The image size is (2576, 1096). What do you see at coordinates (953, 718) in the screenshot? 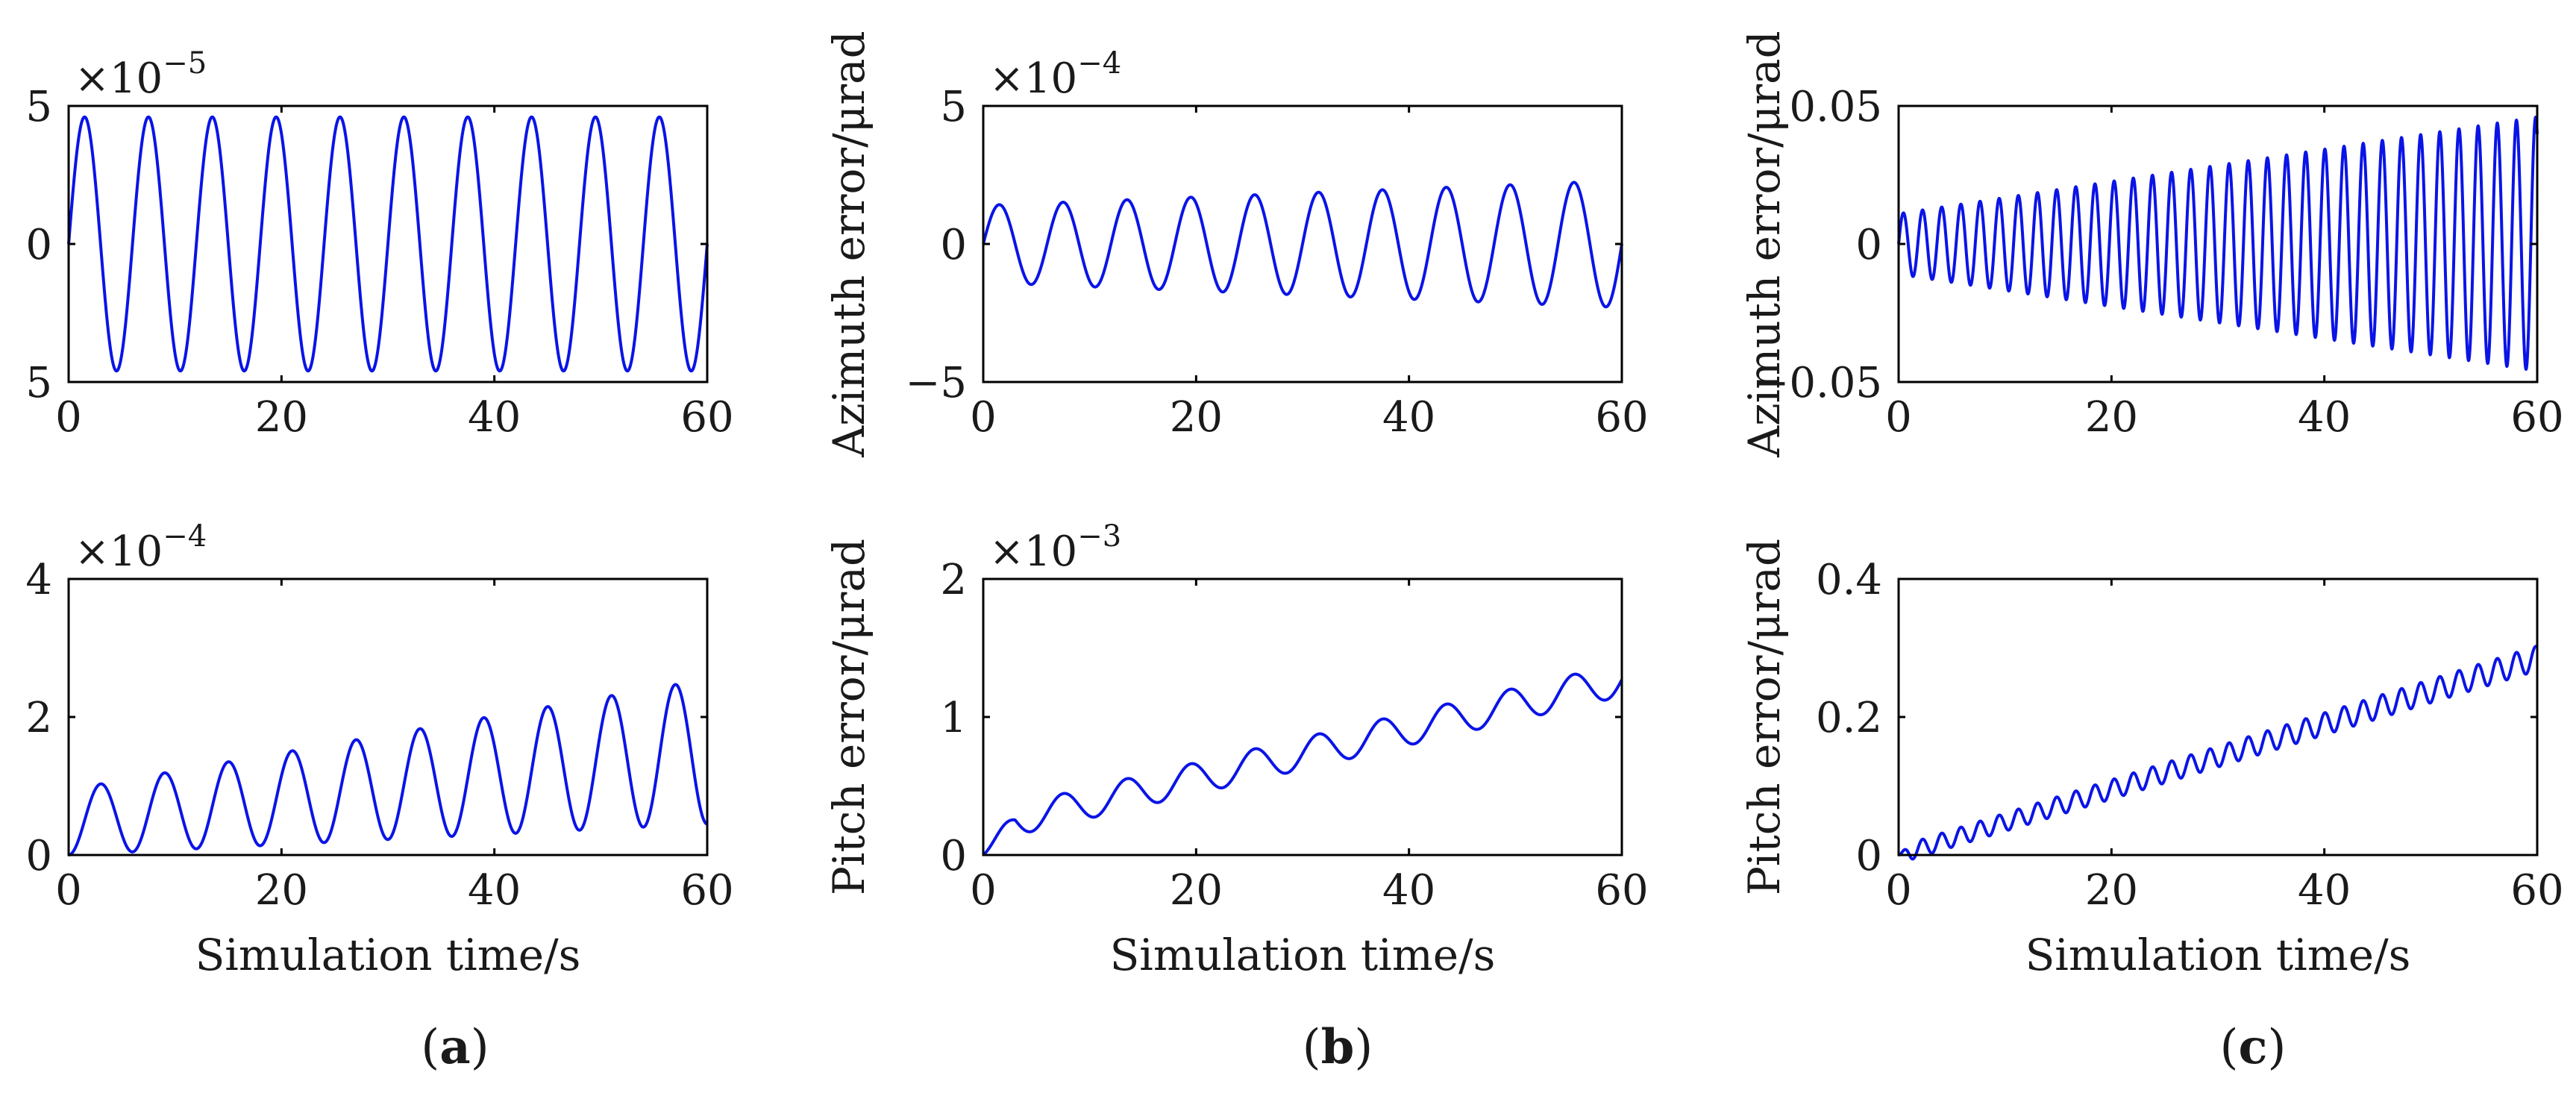
I see `y-tick-label: 1` at bounding box center [953, 718].